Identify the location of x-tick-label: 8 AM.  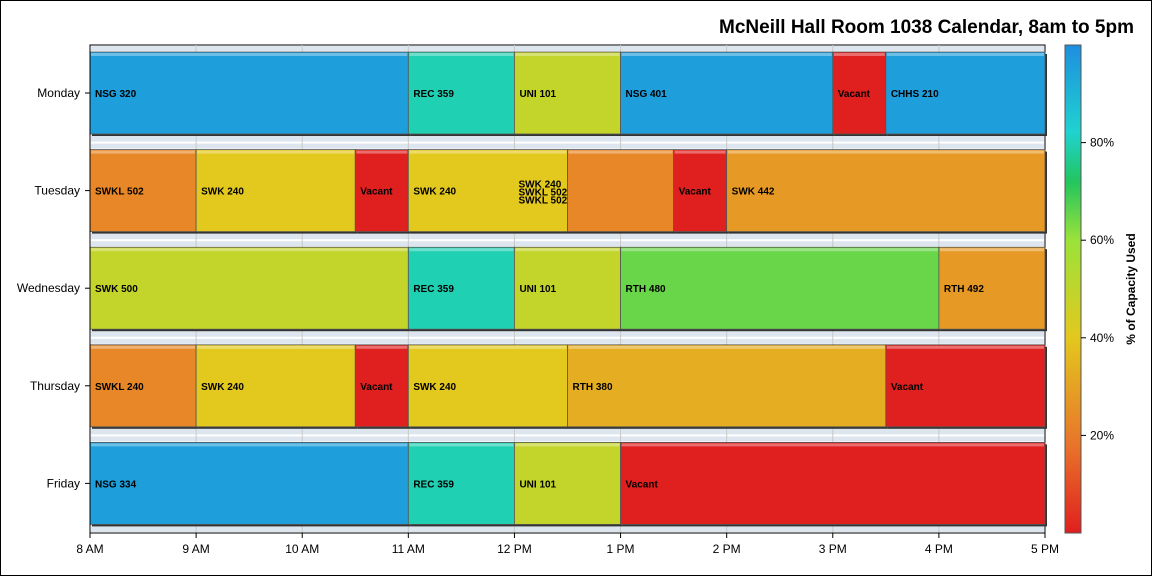
(89, 549).